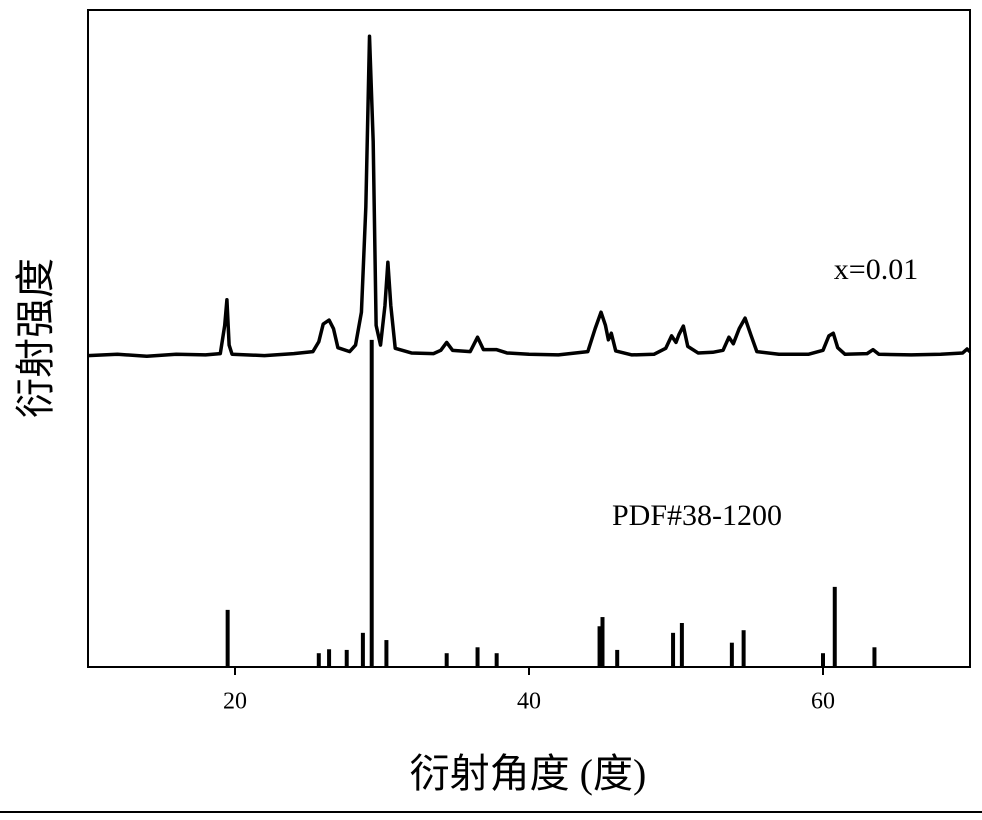  Describe the element at coordinates (697, 515) in the screenshot. I see `reference-annotation: PDF#38-1200` at that location.